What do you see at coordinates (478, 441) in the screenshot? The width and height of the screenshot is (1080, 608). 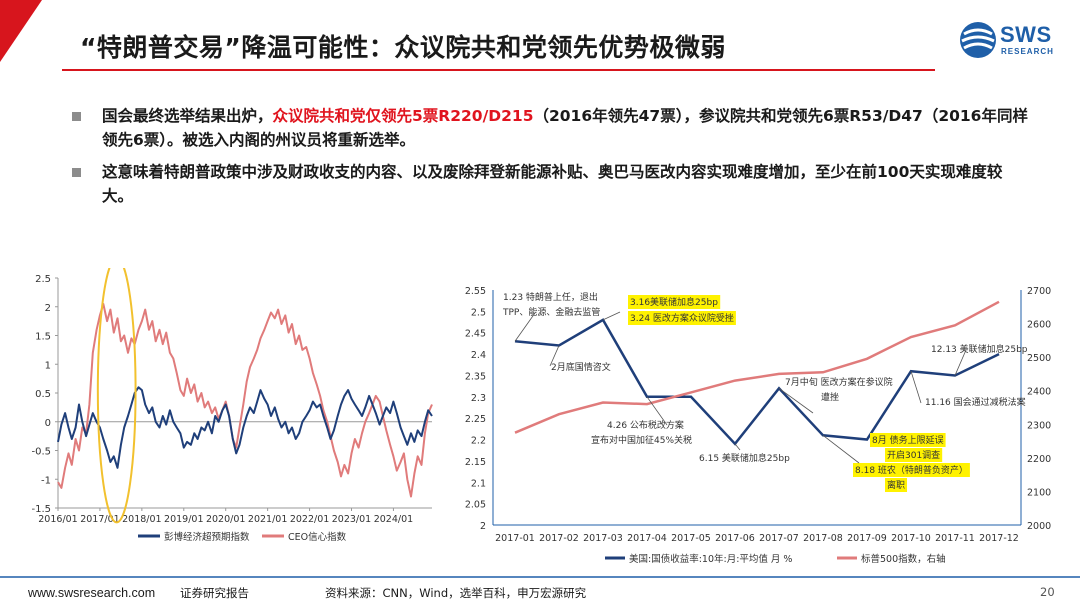 I see `left-tick-label: 2.2` at bounding box center [478, 441].